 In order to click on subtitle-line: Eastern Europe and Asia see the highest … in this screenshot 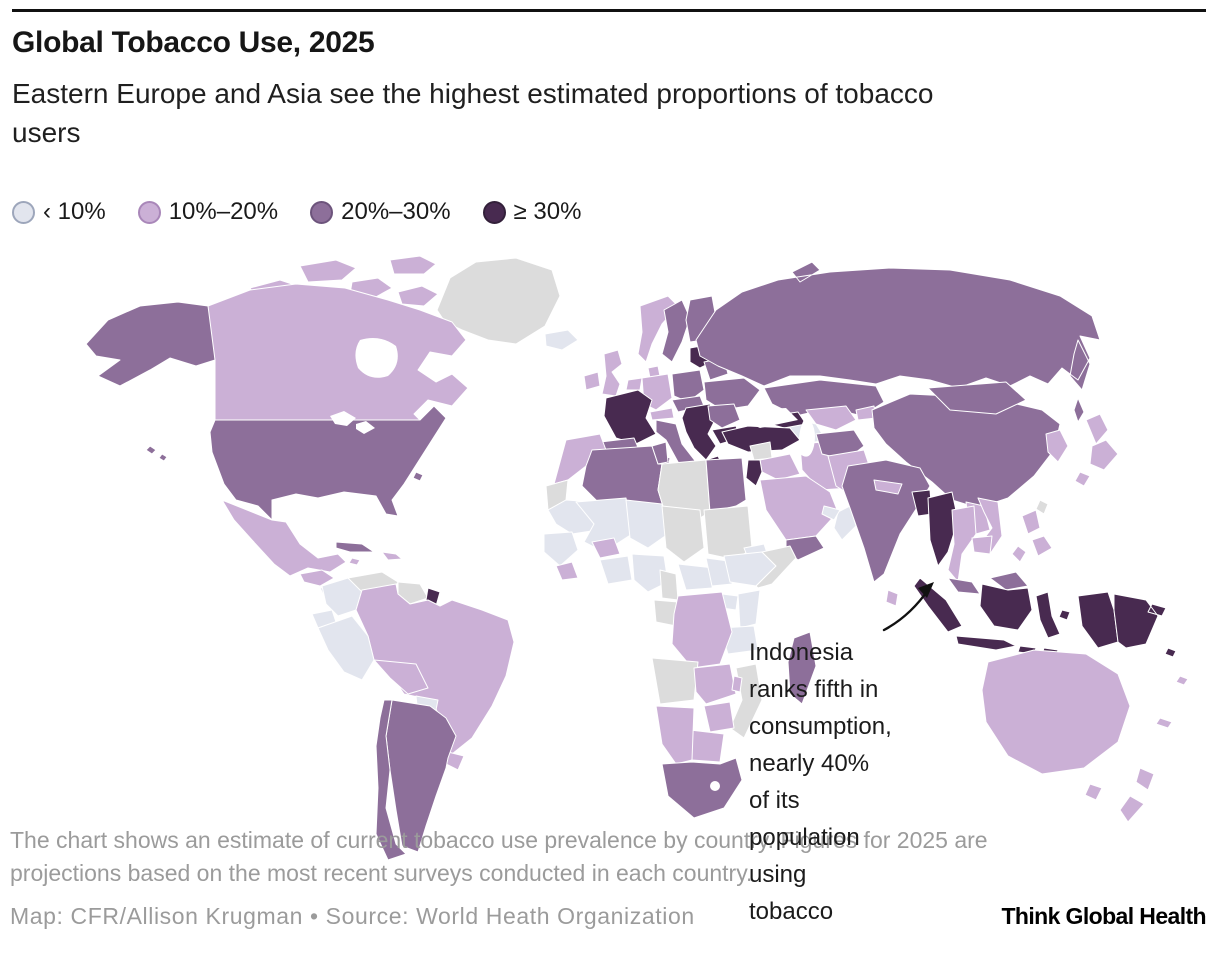, I will do `click(473, 93)`.